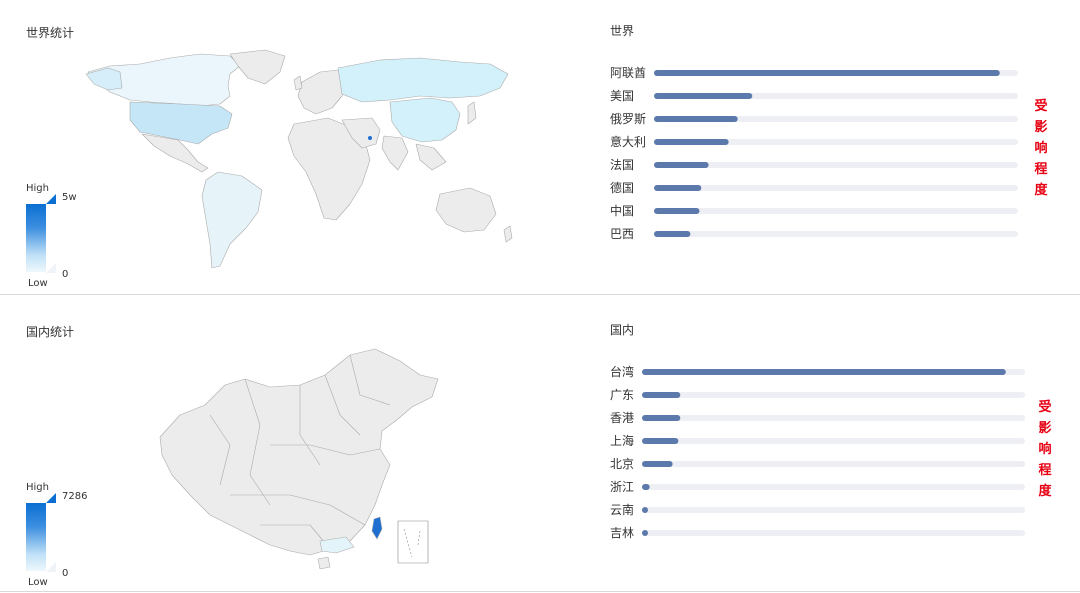 Image resolution: width=1080 pixels, height=593 pixels. Describe the element at coordinates (75, 496) in the screenshot. I see `legend-max-value: 7286` at that location.